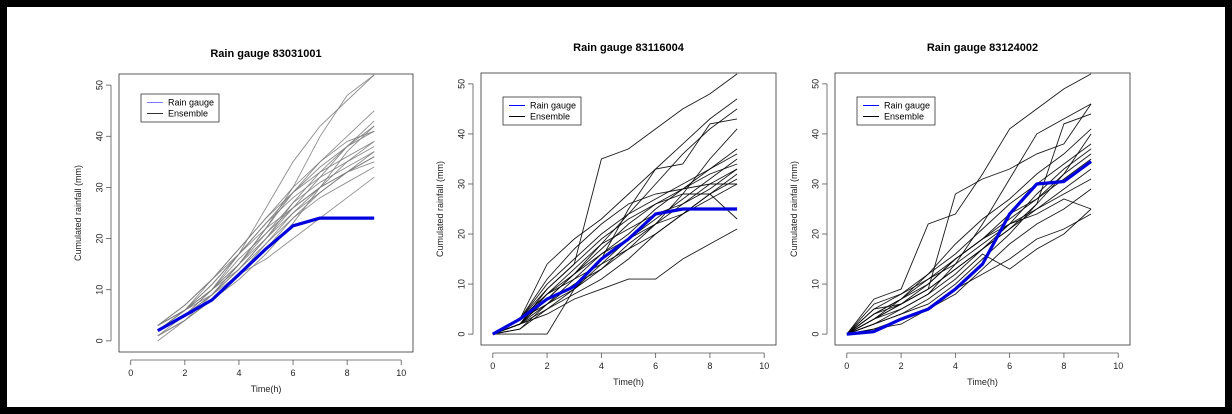  I want to click on chart-title: Rain gauge 83031001, so click(265, 54).